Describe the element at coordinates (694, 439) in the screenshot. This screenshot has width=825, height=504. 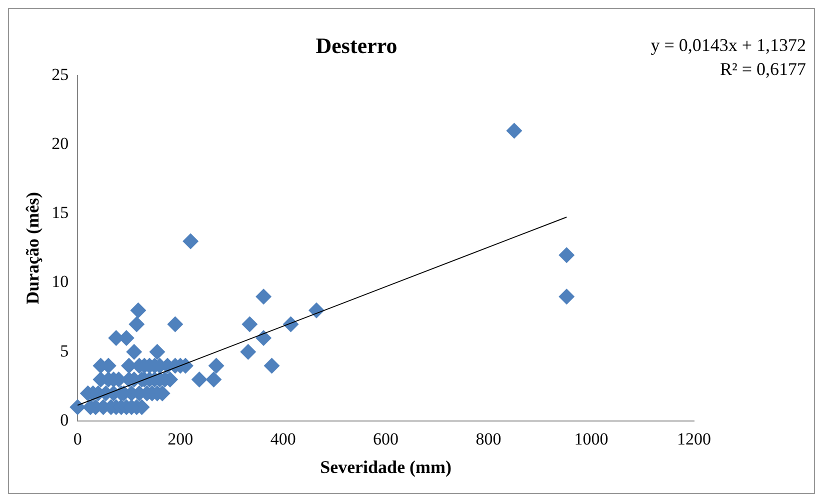
I see `x-tick-label: 1200` at that location.